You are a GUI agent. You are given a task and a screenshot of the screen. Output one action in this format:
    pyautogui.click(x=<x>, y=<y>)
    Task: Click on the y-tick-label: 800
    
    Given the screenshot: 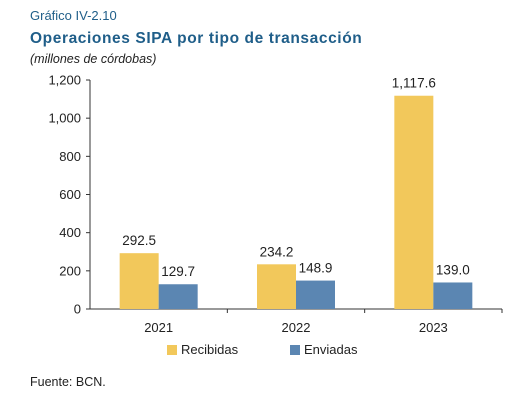 What is the action you would take?
    pyautogui.click(x=70, y=156)
    